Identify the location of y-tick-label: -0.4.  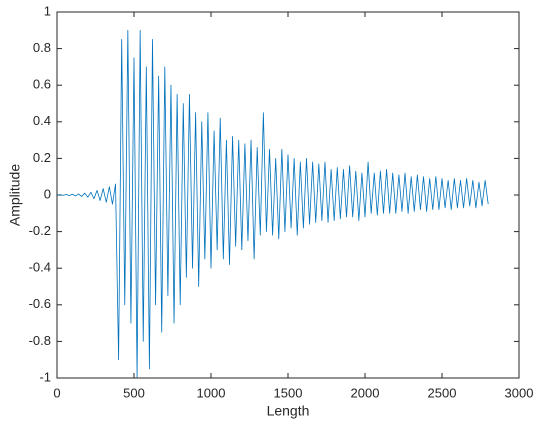
(40, 267).